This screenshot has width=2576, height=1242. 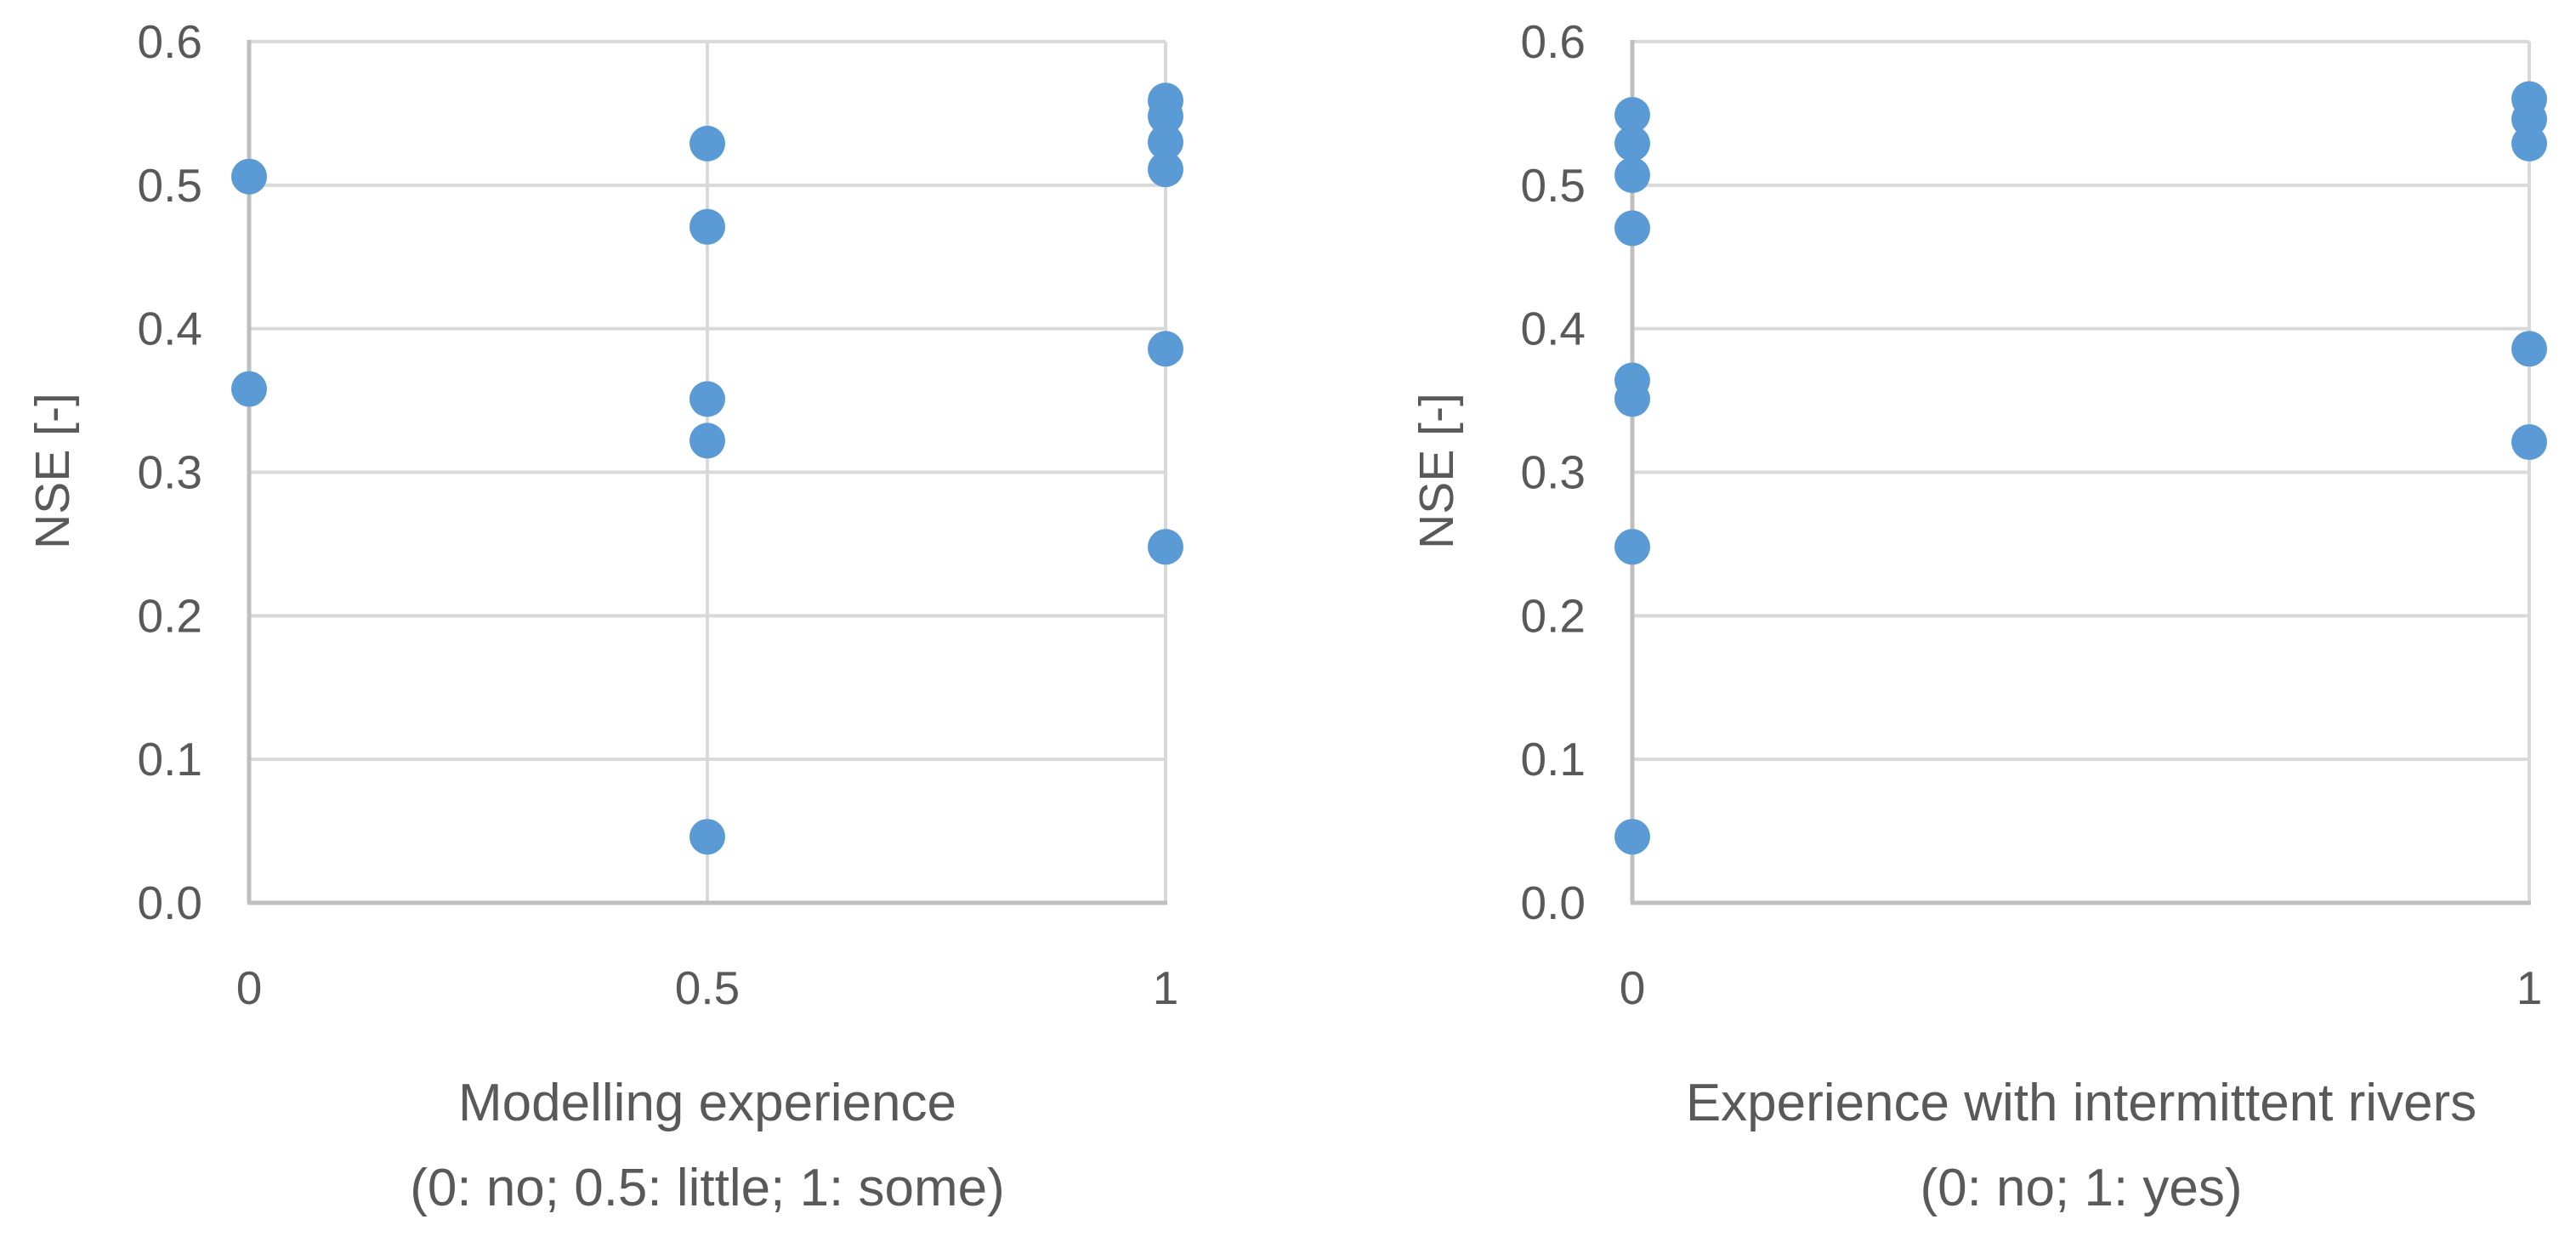 What do you see at coordinates (1437, 470) in the screenshot?
I see `y-axis-title-right: NSE [-]` at bounding box center [1437, 470].